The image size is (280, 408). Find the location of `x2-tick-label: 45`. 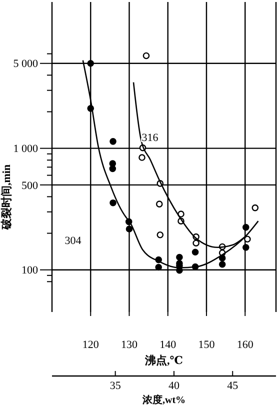

x2-tick-label: 45 is located at coordinates (233, 386).